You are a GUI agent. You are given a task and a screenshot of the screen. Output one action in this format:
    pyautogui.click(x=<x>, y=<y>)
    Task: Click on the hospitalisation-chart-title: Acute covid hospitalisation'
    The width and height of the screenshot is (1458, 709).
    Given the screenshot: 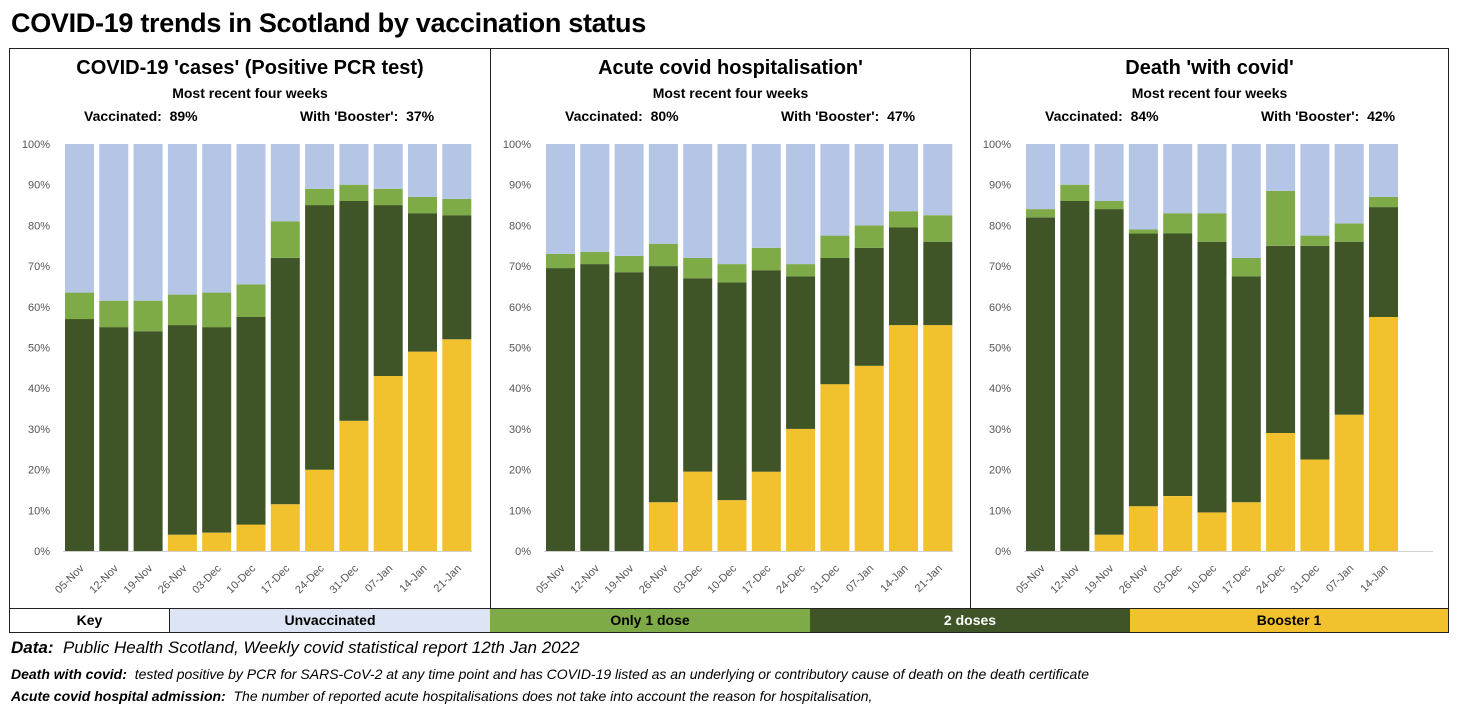 What is the action you would take?
    pyautogui.click(x=730, y=68)
    